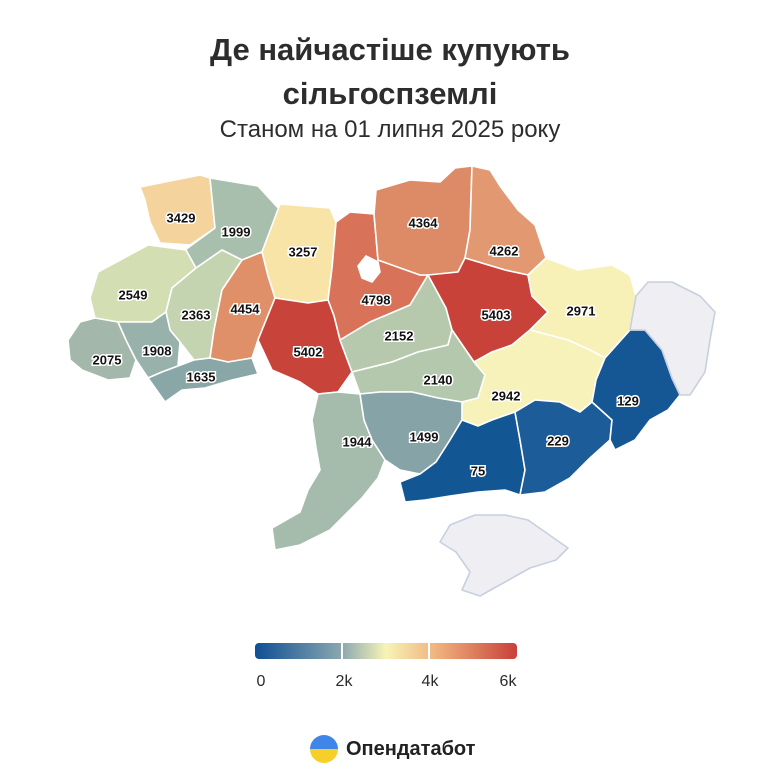 The width and height of the screenshot is (780, 780). What do you see at coordinates (508, 681) in the screenshot?
I see `legend-tick-6k: 6k` at bounding box center [508, 681].